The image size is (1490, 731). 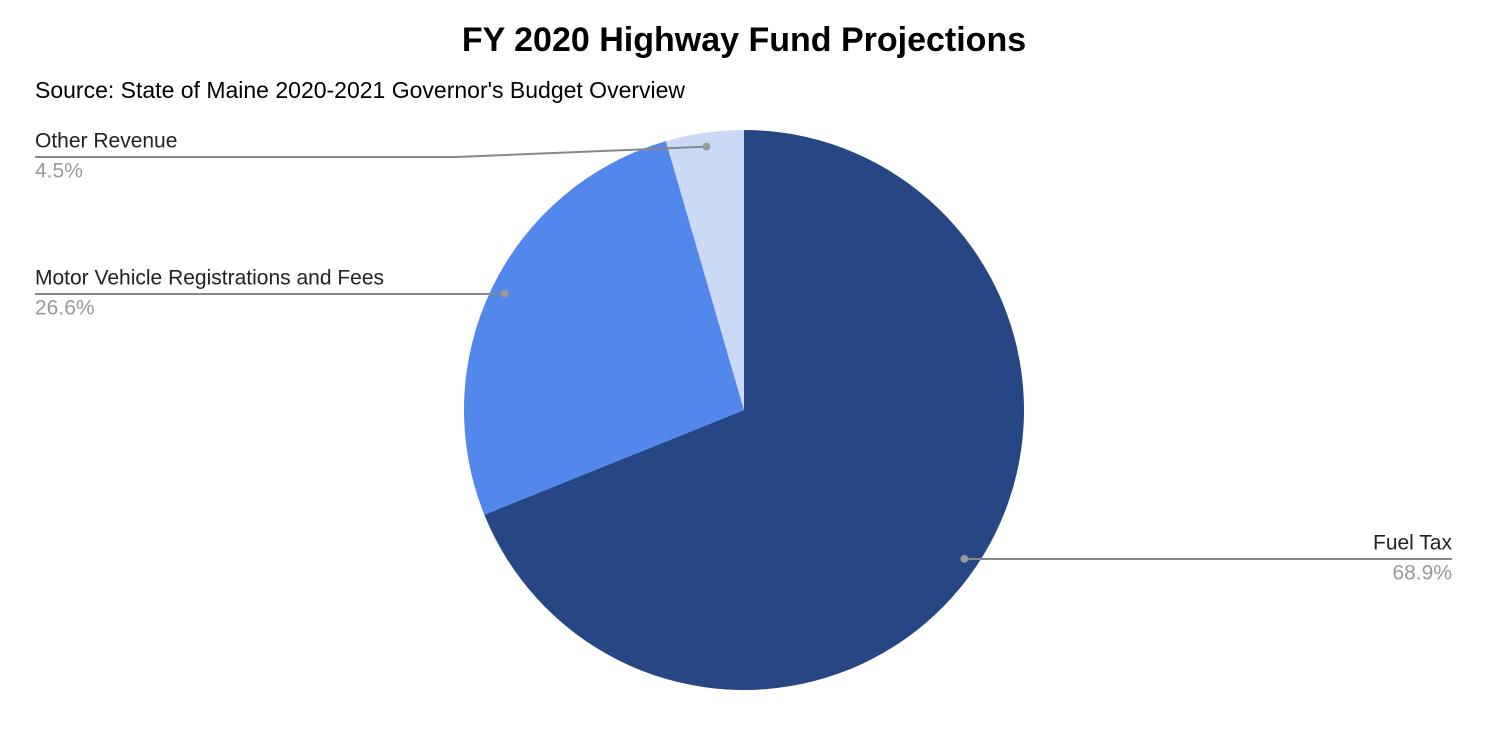 What do you see at coordinates (209, 278) in the screenshot?
I see `slice-label: Motor Vehicle Registrations and Fees` at bounding box center [209, 278].